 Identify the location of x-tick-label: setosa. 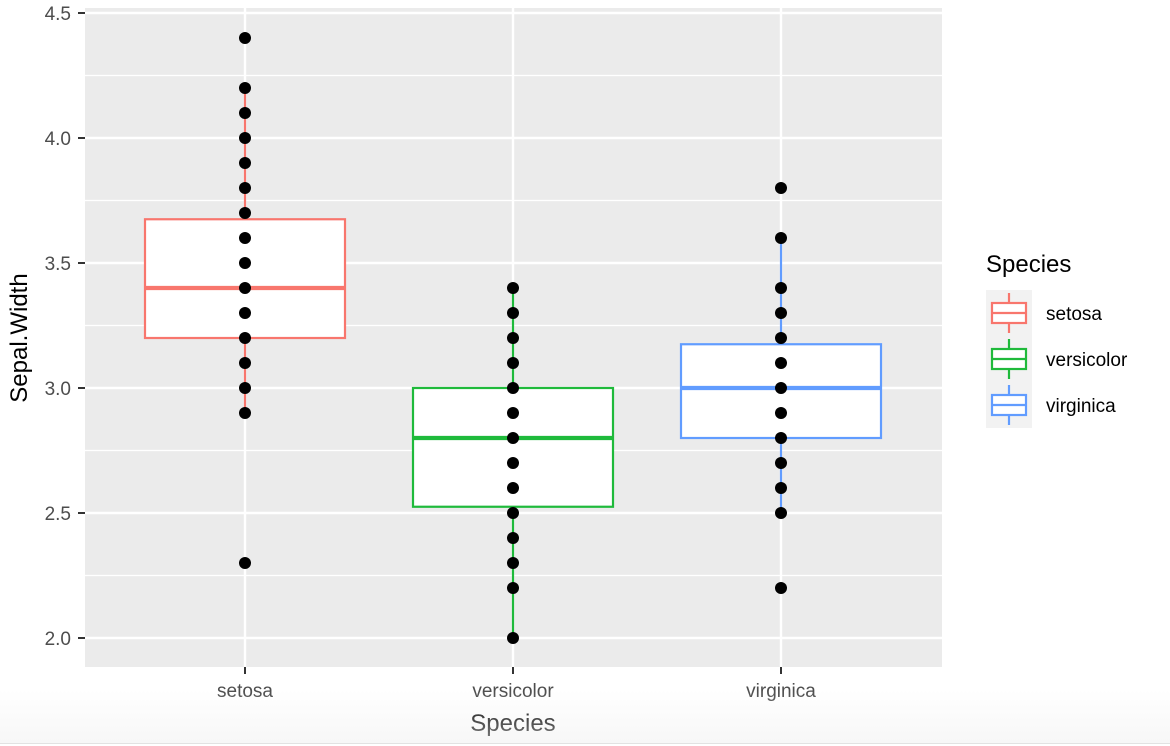
(245, 691).